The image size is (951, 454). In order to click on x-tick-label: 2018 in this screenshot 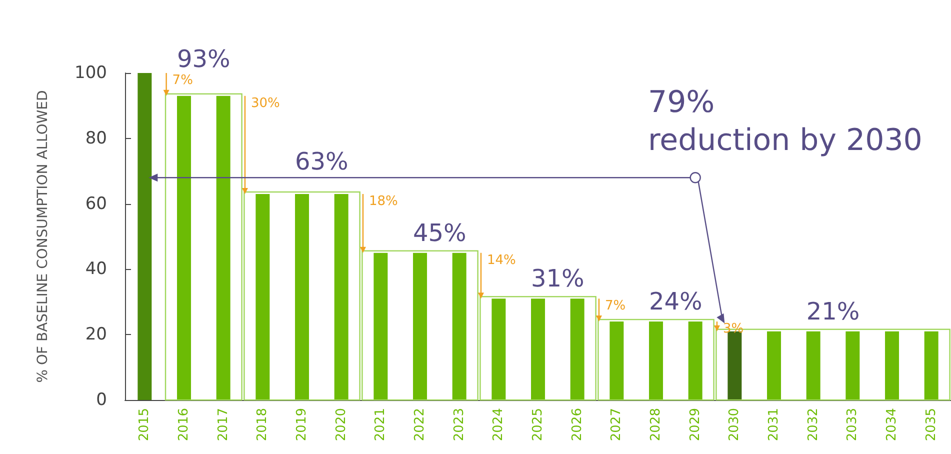, I will do `click(262, 425)`.